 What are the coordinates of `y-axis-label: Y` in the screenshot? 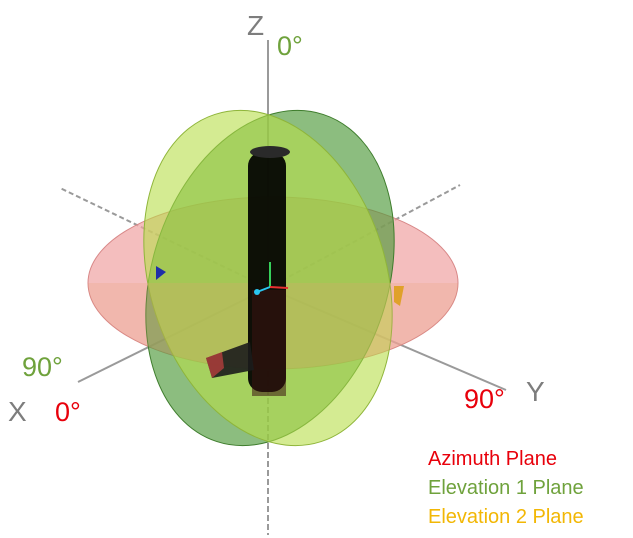 It's located at (535, 391).